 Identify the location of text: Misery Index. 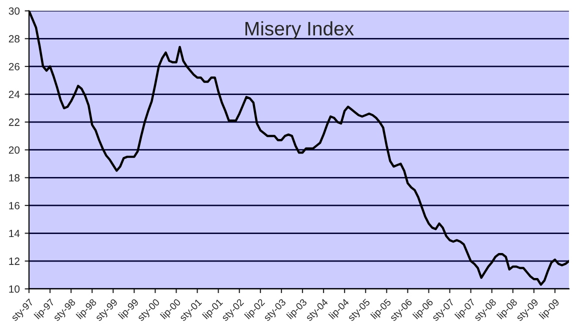
(299, 30).